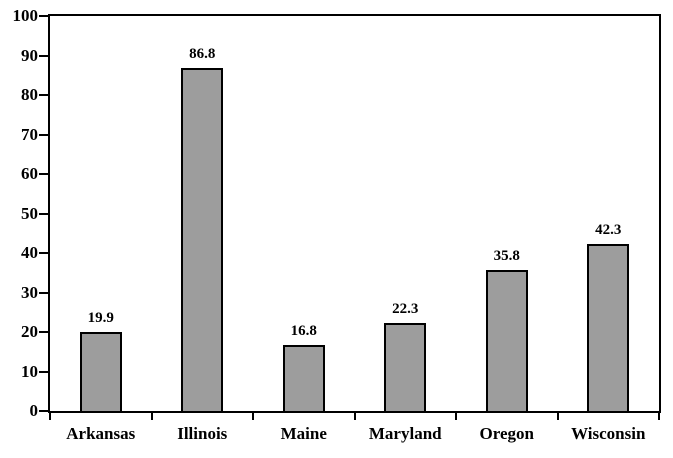 The height and width of the screenshot is (458, 673). What do you see at coordinates (405, 309) in the screenshot?
I see `bar-value-label: 22.3` at bounding box center [405, 309].